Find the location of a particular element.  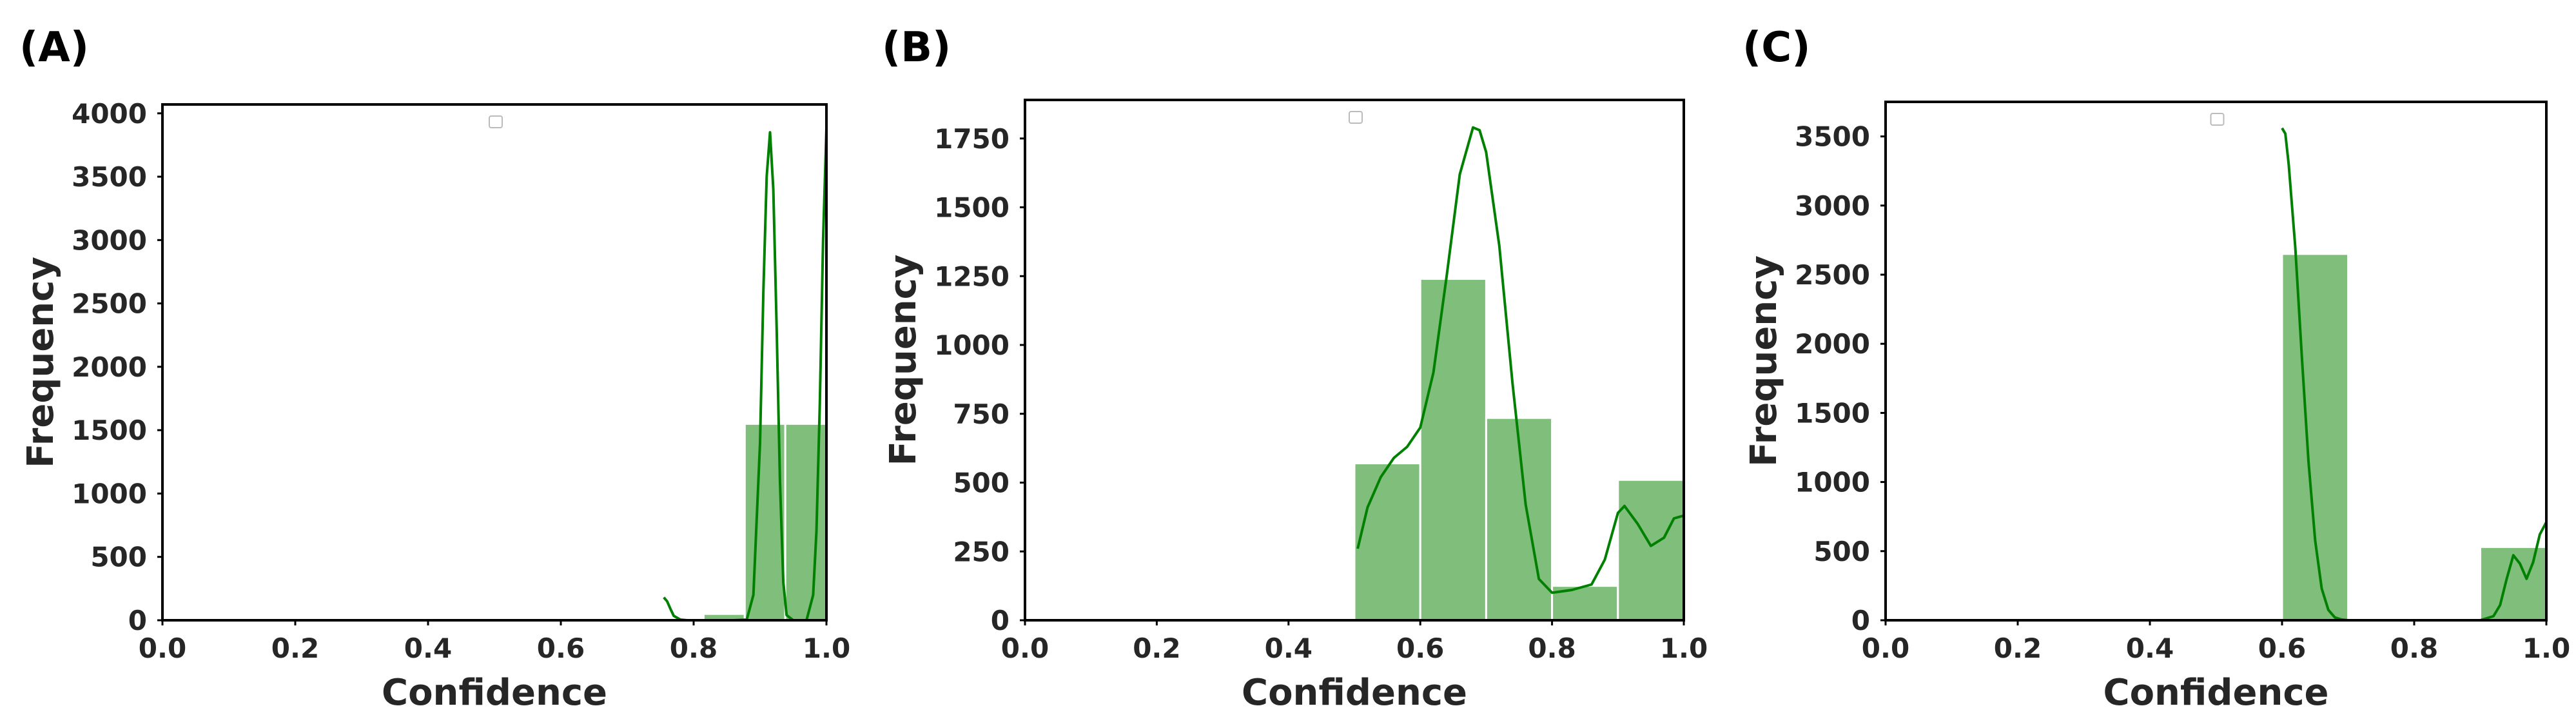

panel-label: (A) is located at coordinates (54, 48).